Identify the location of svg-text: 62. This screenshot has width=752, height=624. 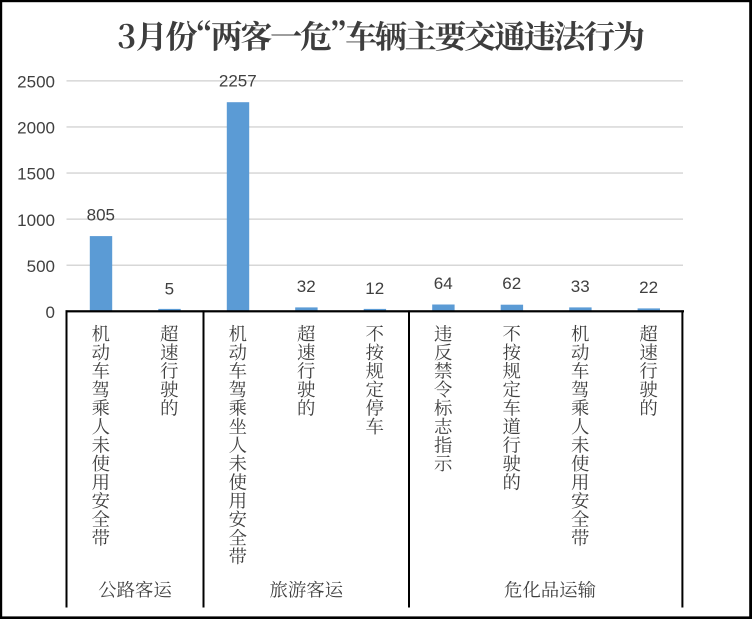
(511, 283).